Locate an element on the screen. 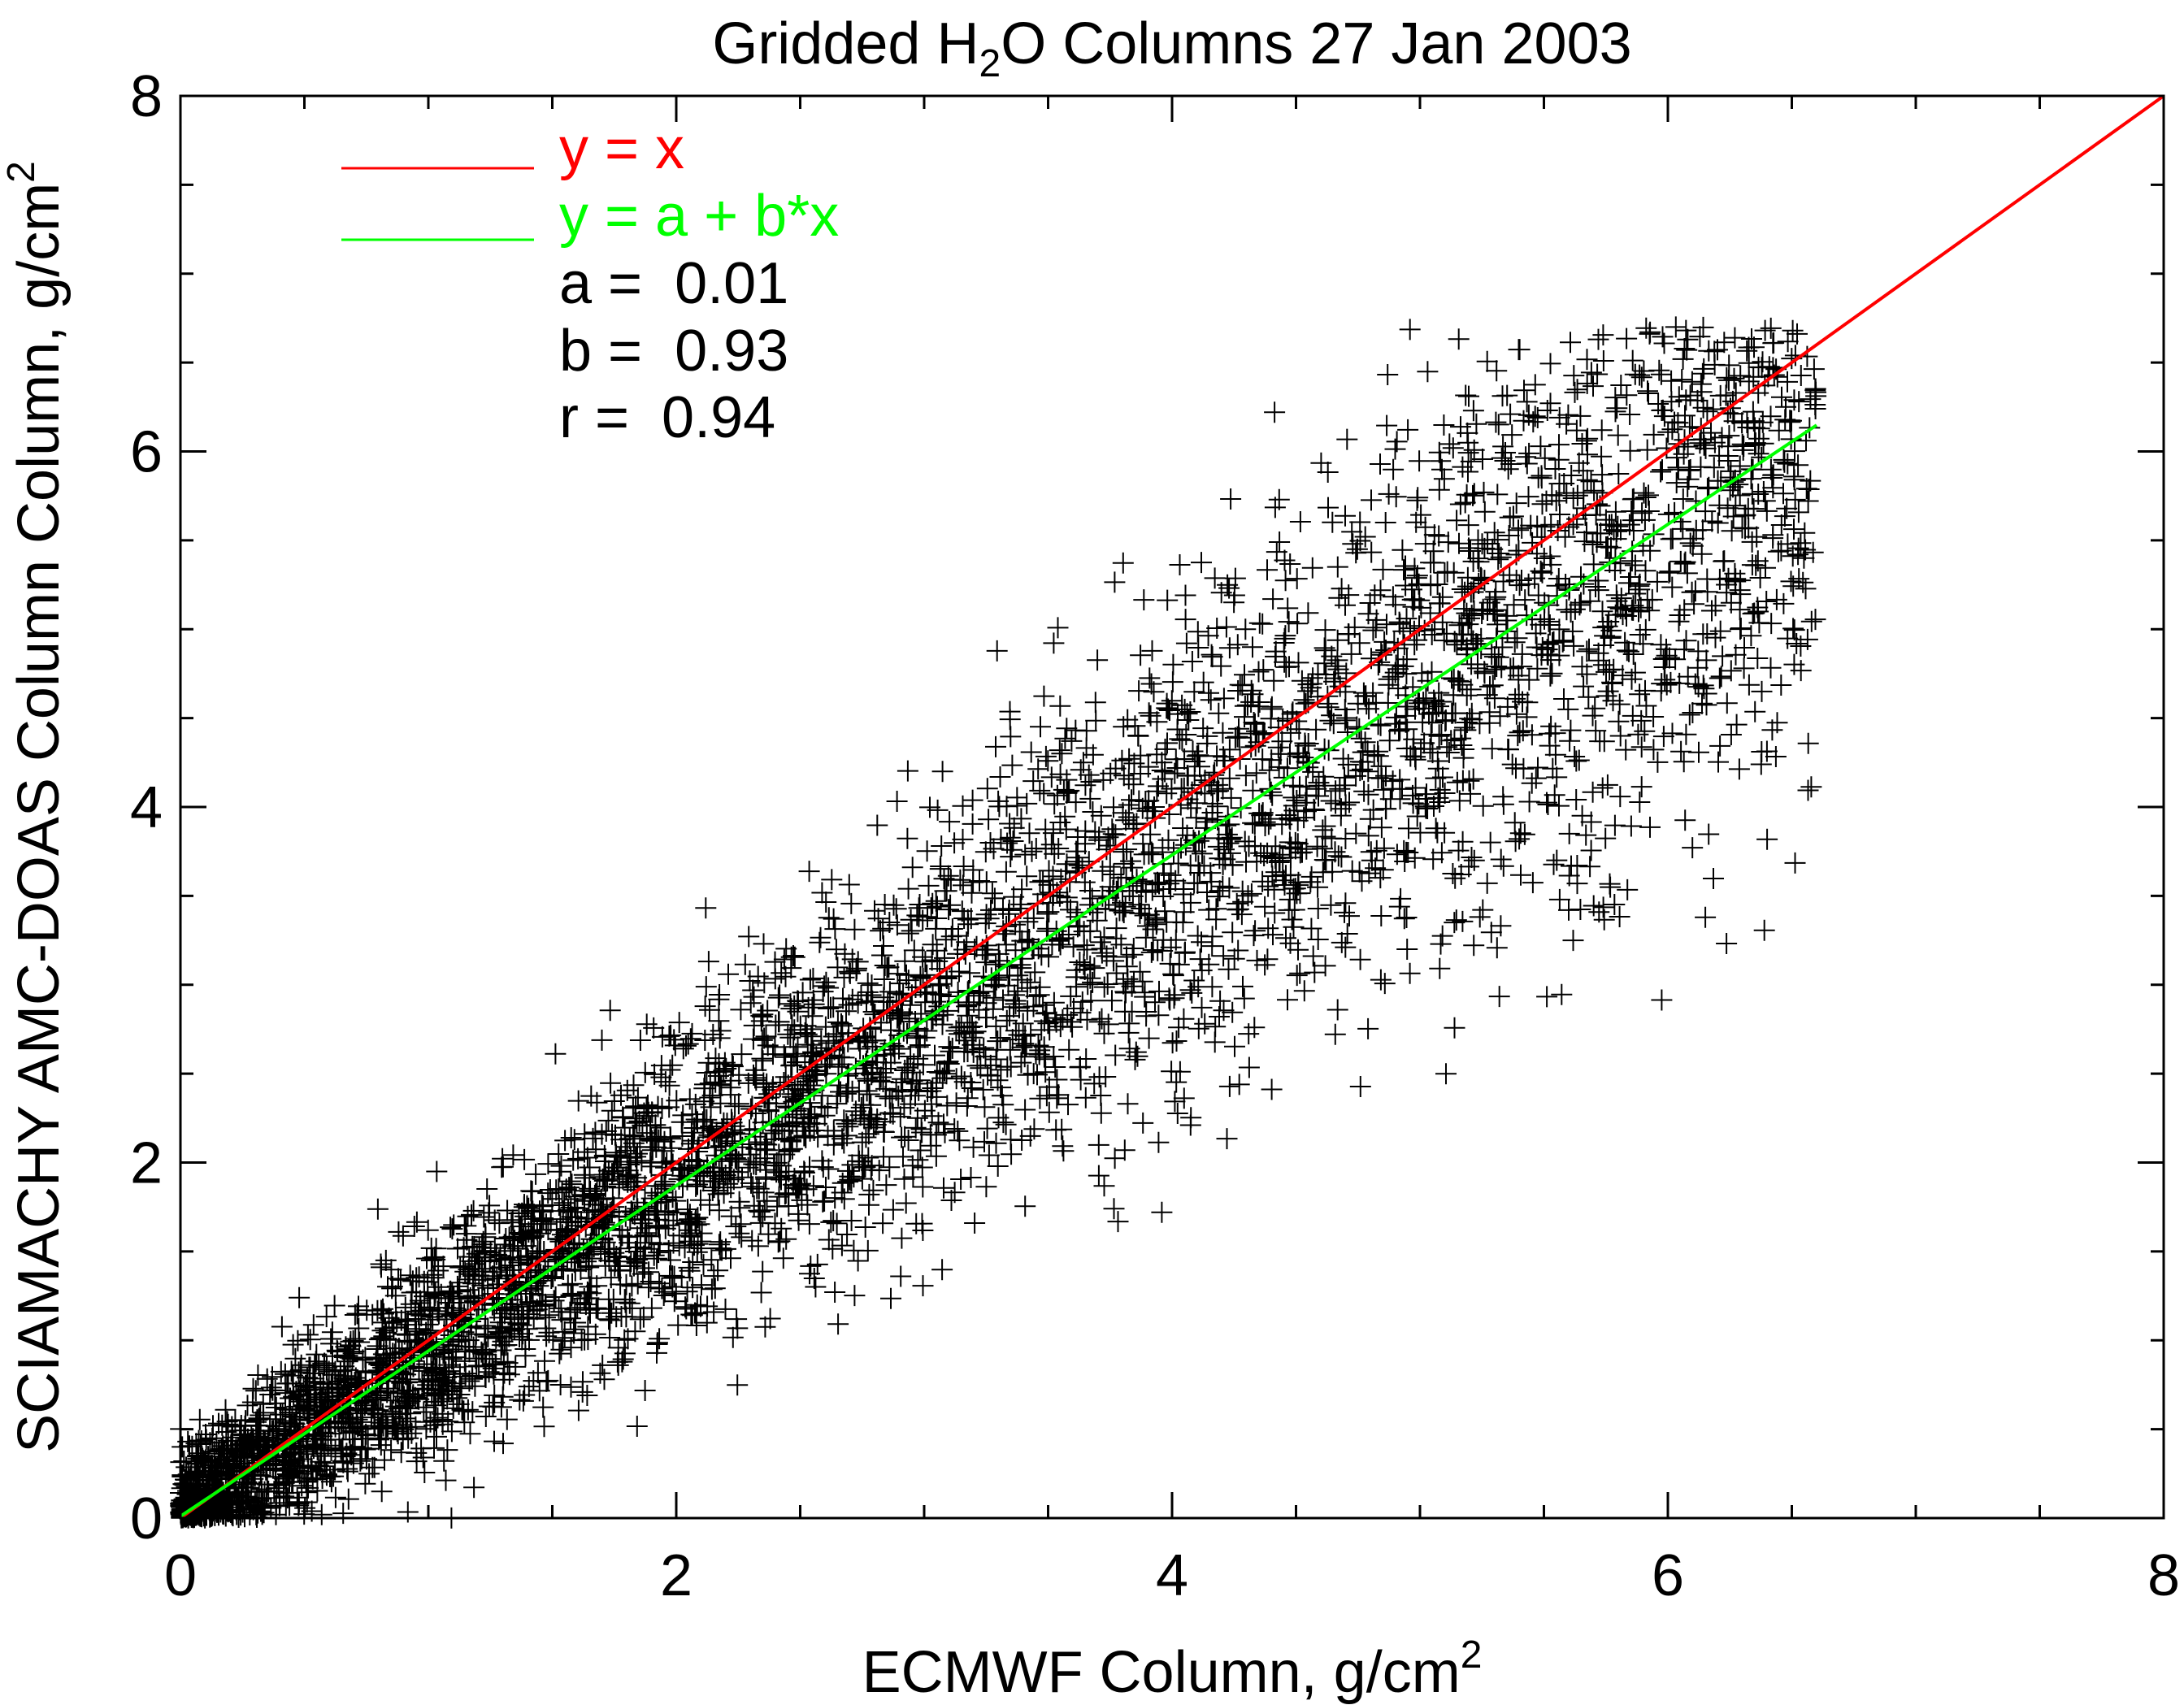  legend-identity-label: y = x is located at coordinates (621, 148).